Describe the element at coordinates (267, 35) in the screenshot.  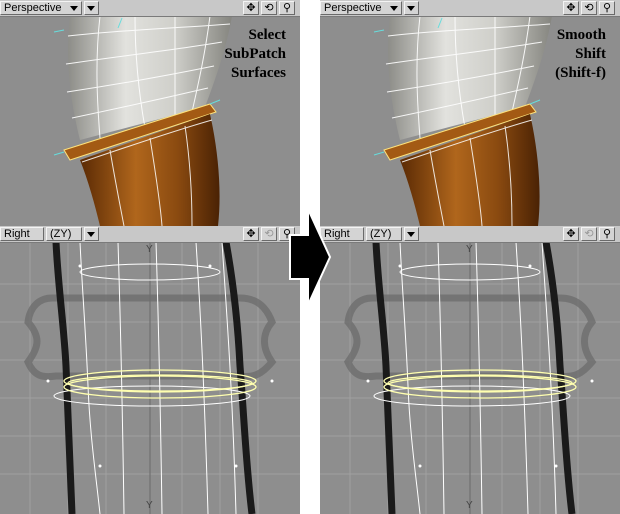
I see `caption-line: Select` at that location.